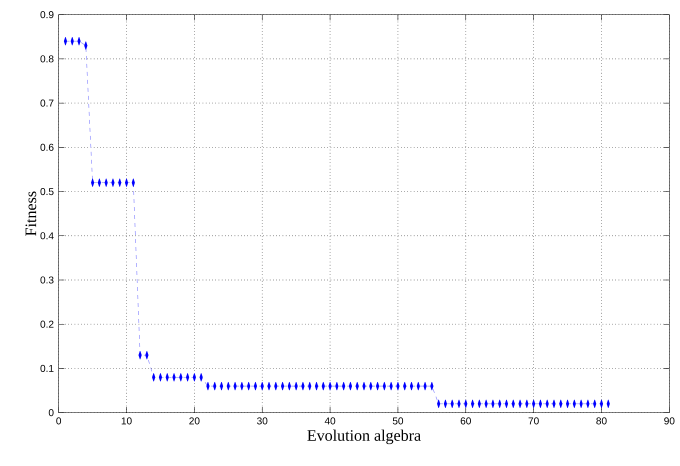  I want to click on y-tick-label: 0.5, so click(47, 192).